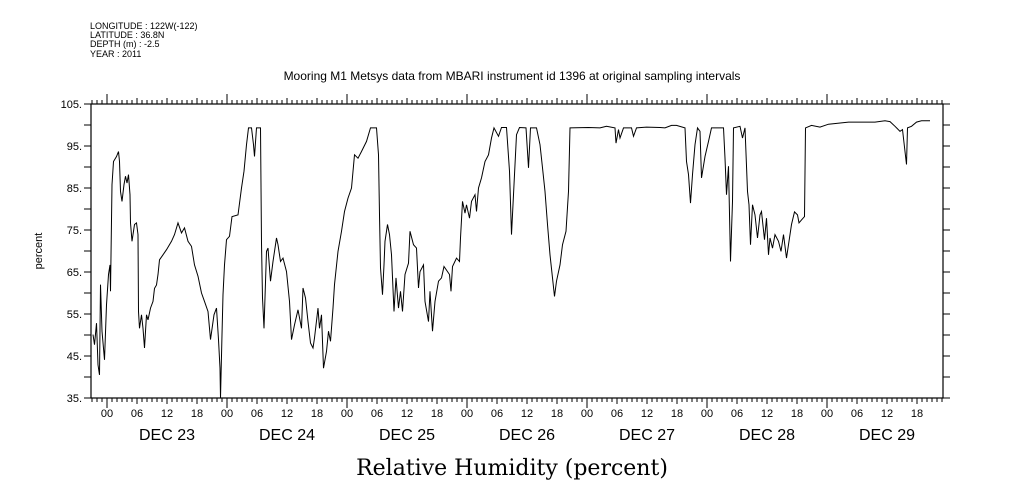  I want to click on x-day-label: DEC 23, so click(167, 435).